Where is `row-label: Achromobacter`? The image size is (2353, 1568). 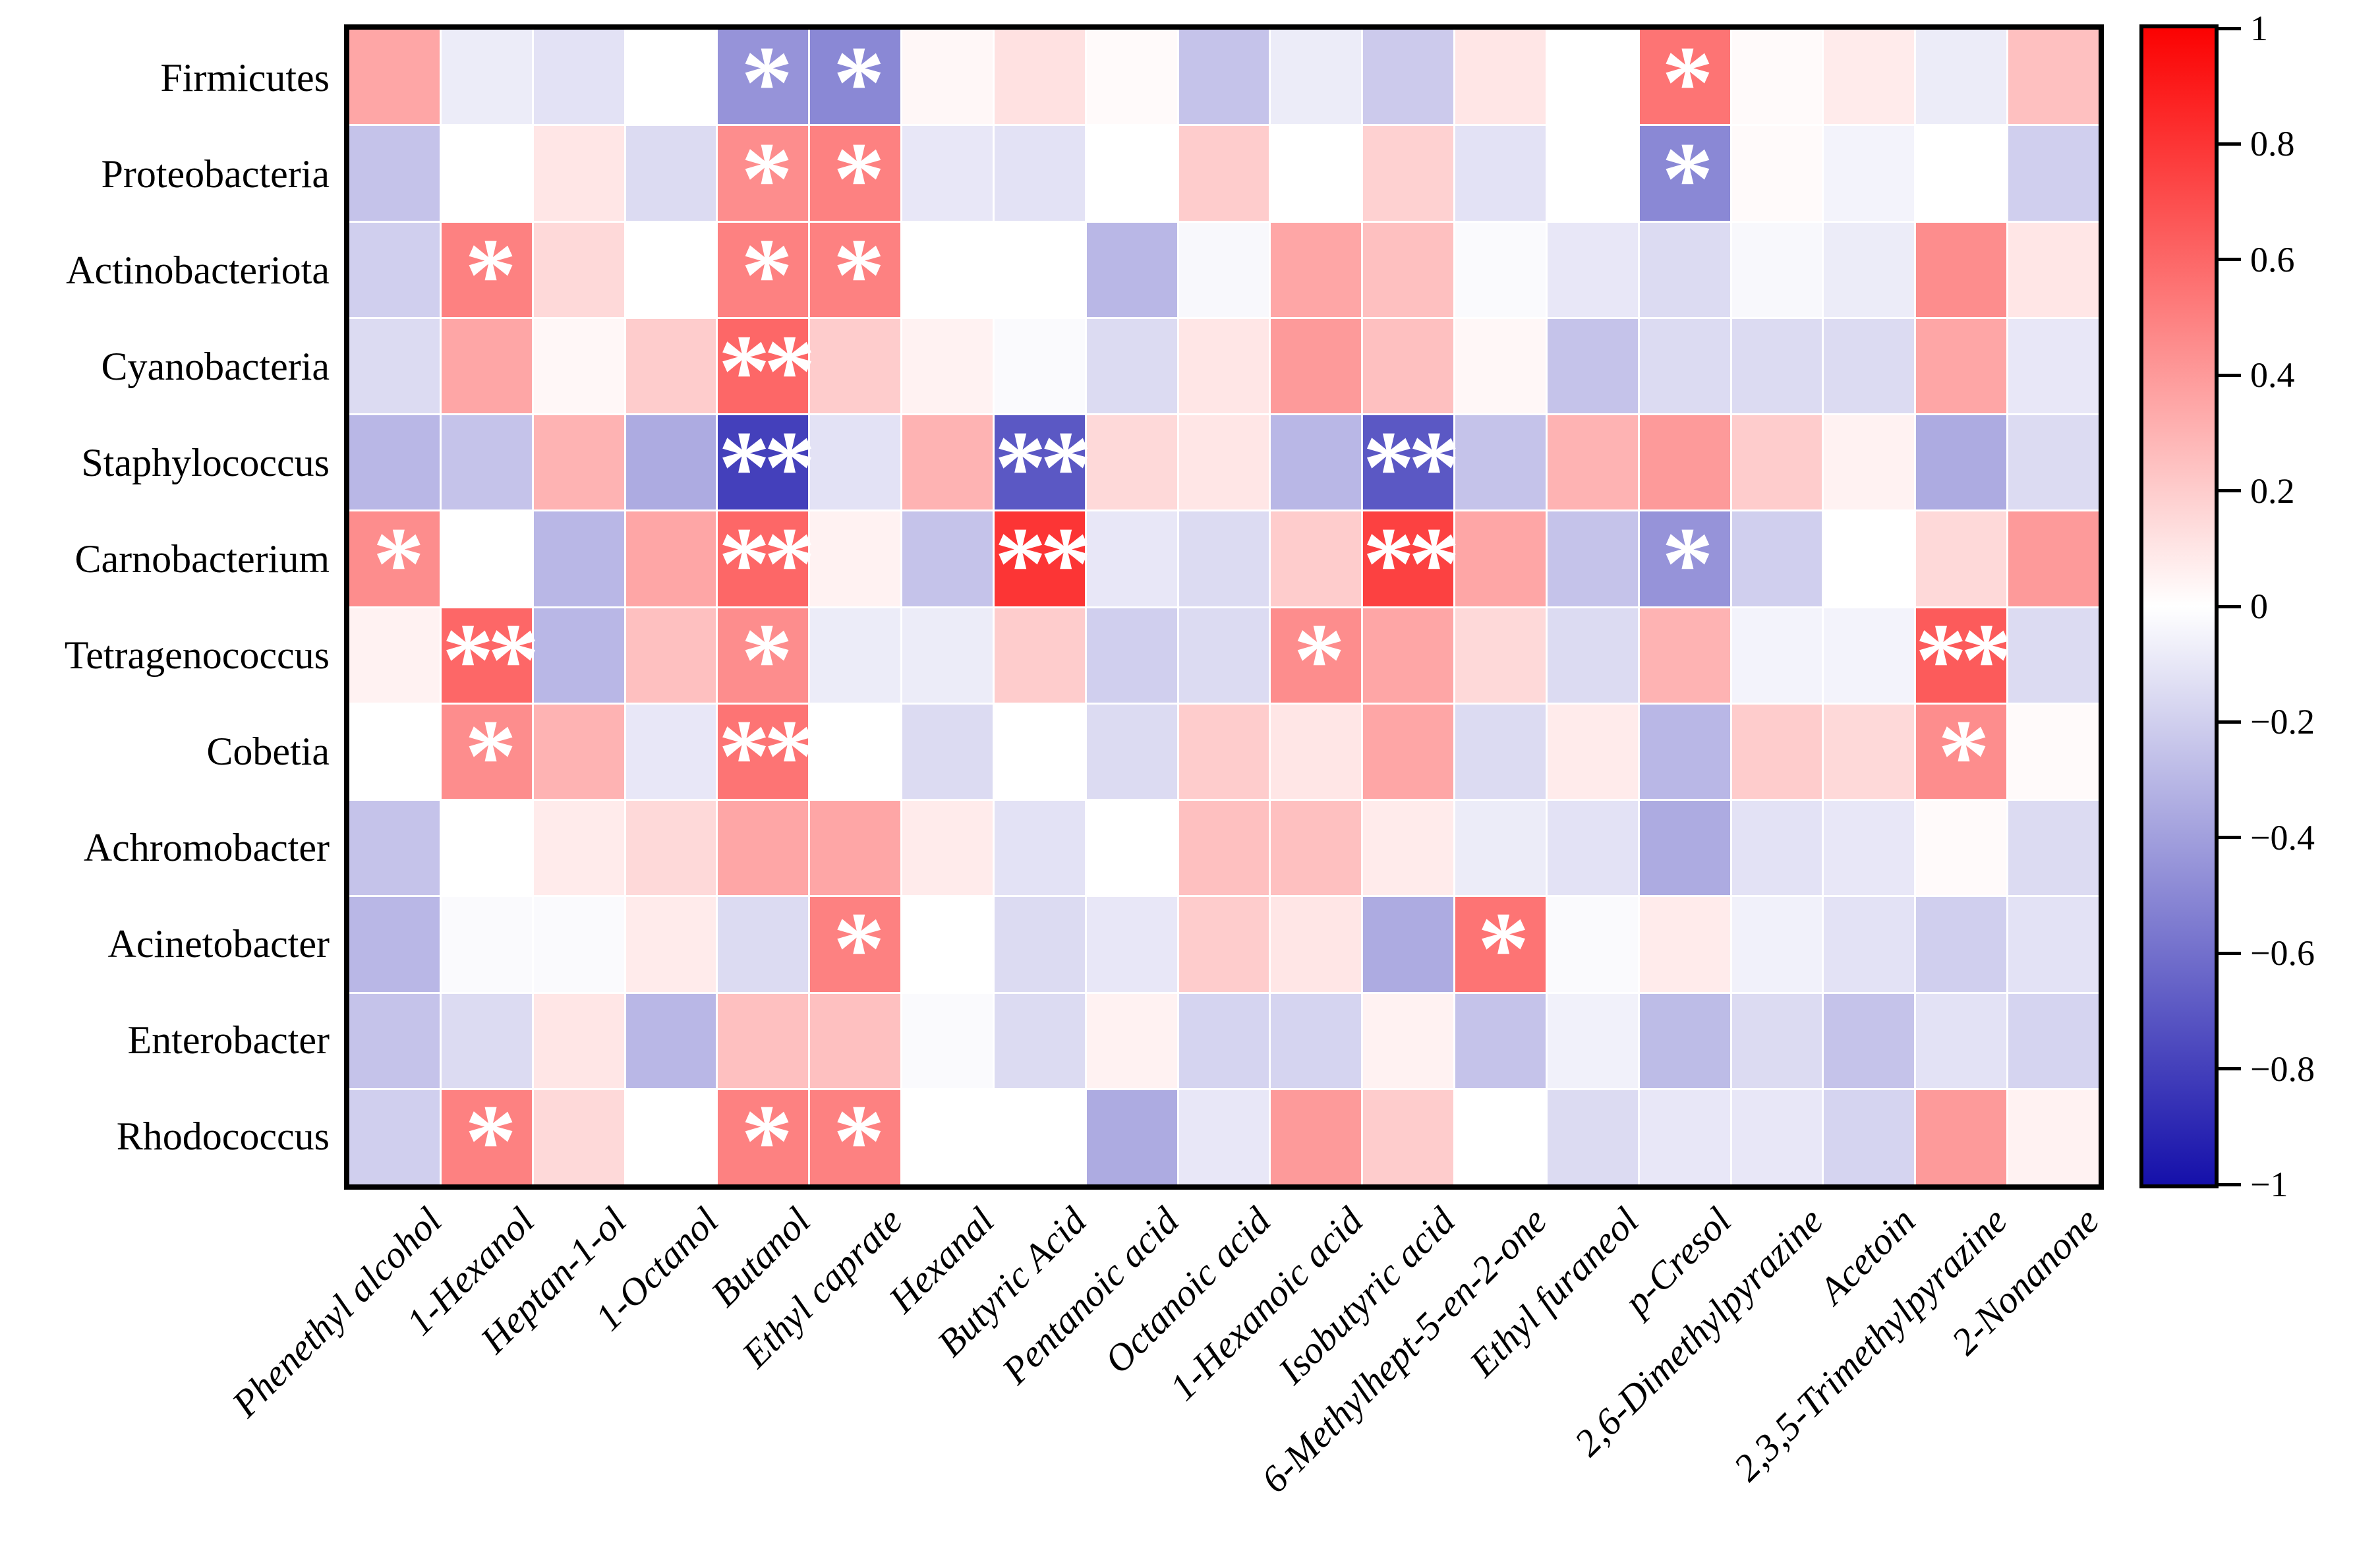
row-label: Achromobacter is located at coordinates (206, 848).